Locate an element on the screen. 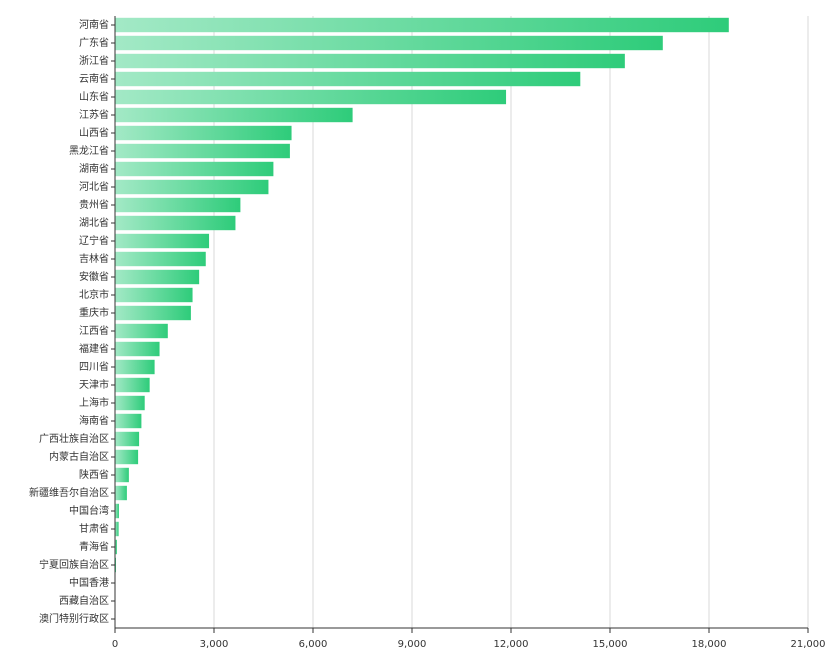 This screenshot has width=825, height=666. y-tick-label: 中国香港 is located at coordinates (89, 582).